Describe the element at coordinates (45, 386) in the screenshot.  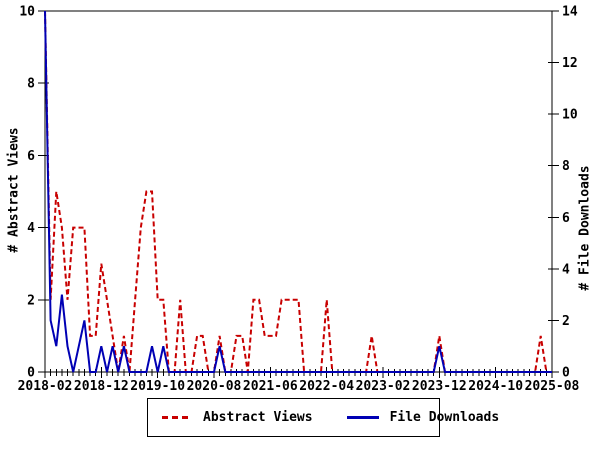
I see `x-axis-tick-label: 2018-02` at that location.